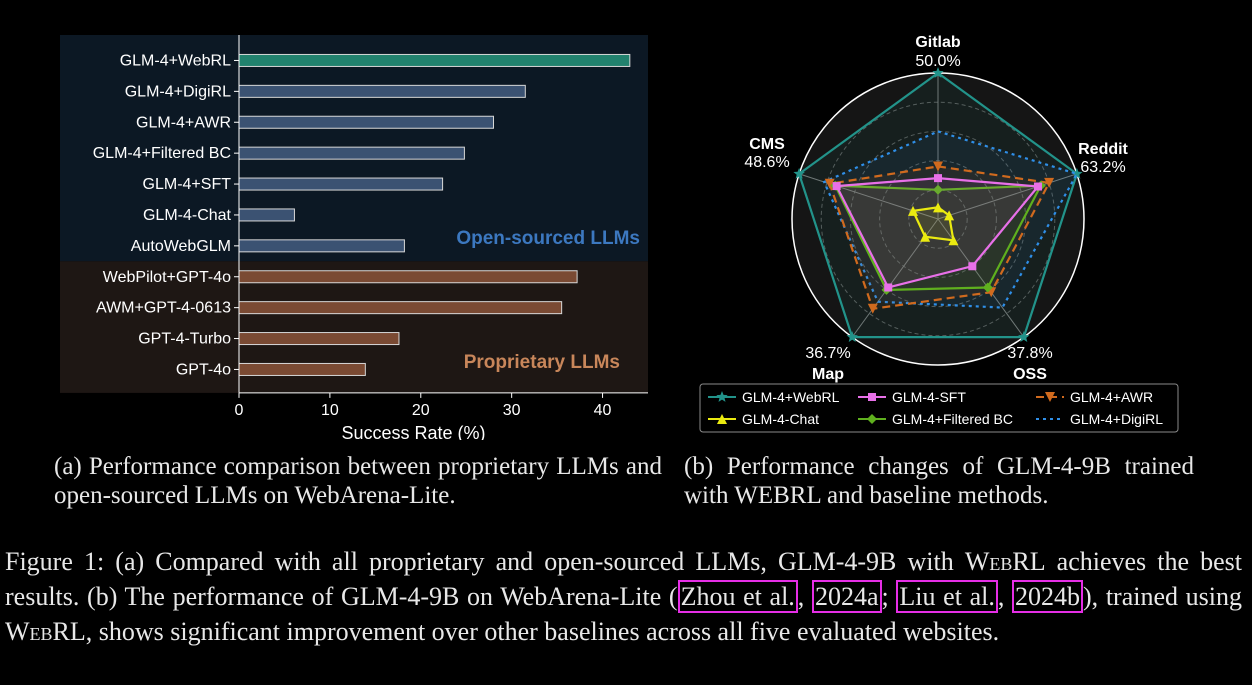 The image size is (1252, 685). I want to click on radar-axis-line, so click(1007, 196).